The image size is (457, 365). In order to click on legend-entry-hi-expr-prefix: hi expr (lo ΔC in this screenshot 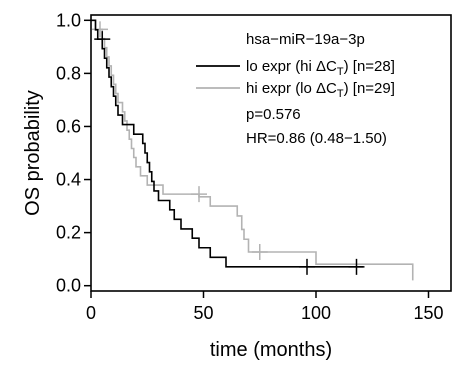, I will do `click(291, 88)`.